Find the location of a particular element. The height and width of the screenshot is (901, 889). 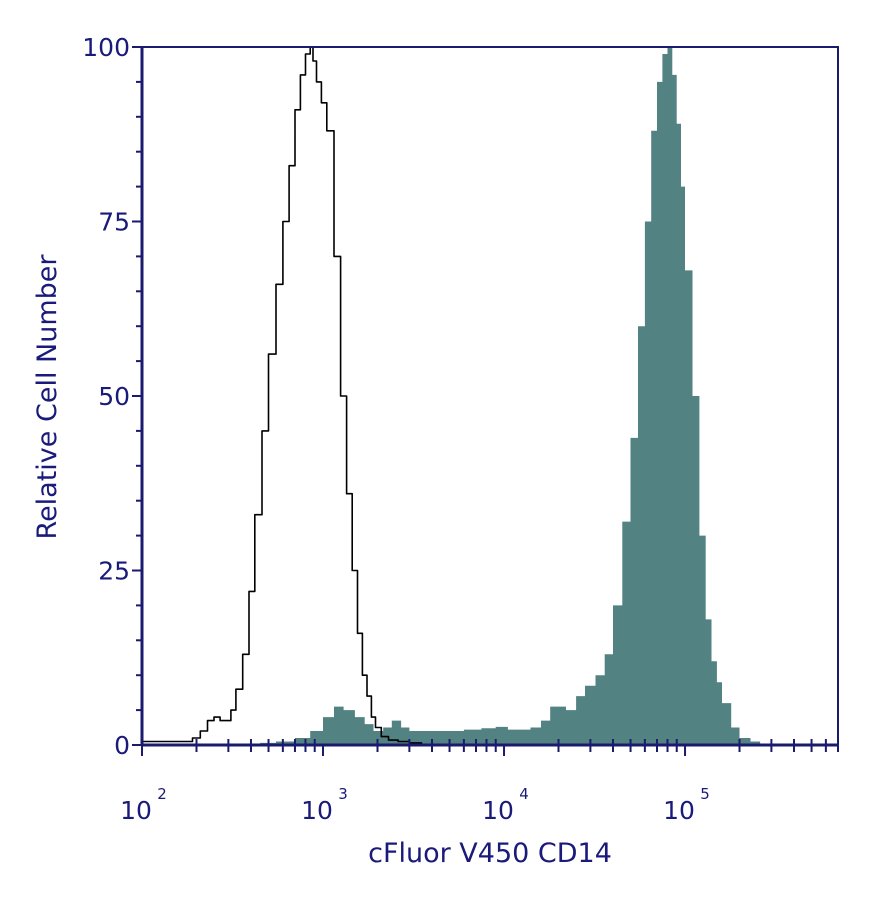

x-axis-title: cFluor V450 CD14 is located at coordinates (490, 853).